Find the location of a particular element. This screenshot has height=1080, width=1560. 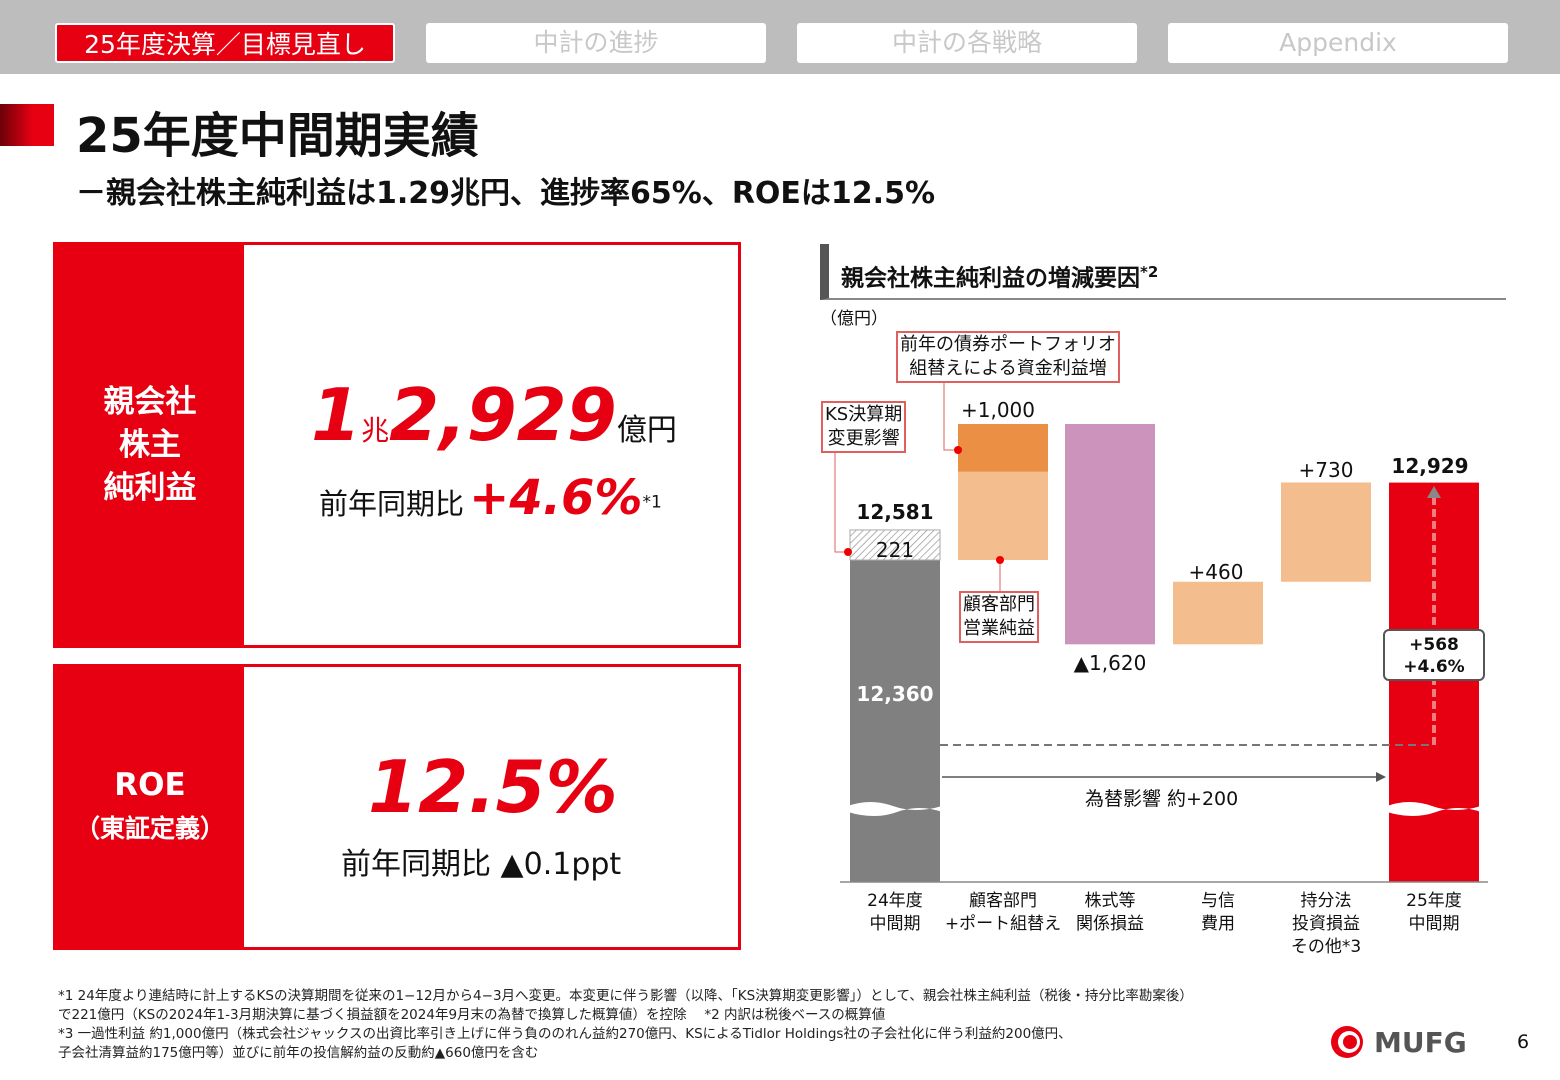

roe-card: ROE （東証定義） 12.5% 前年同期比 ▲0.1ppt is located at coordinates (397, 807).